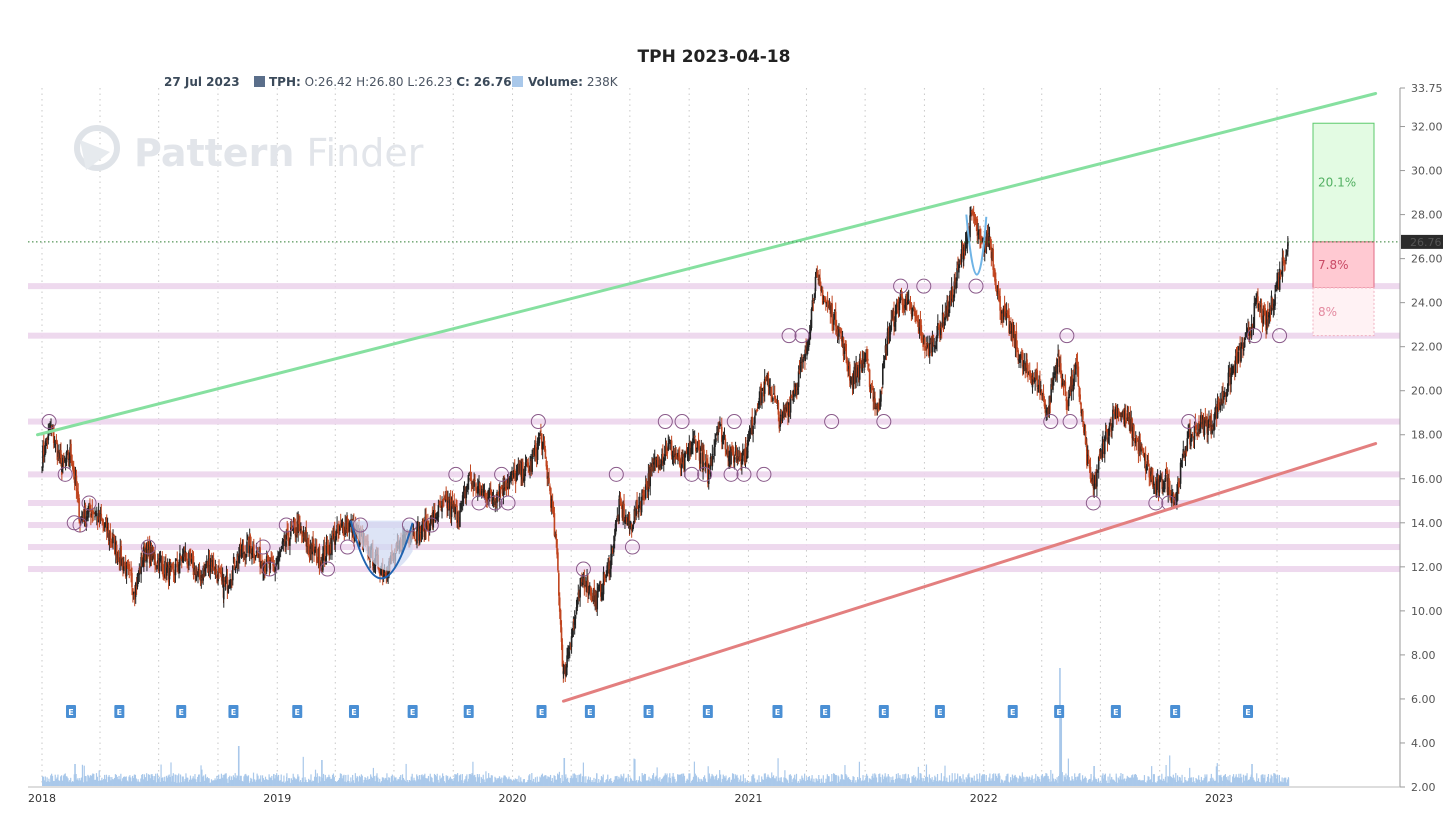 The width and height of the screenshot is (1456, 819). I want to click on earnings-marker: E, so click(777, 711).